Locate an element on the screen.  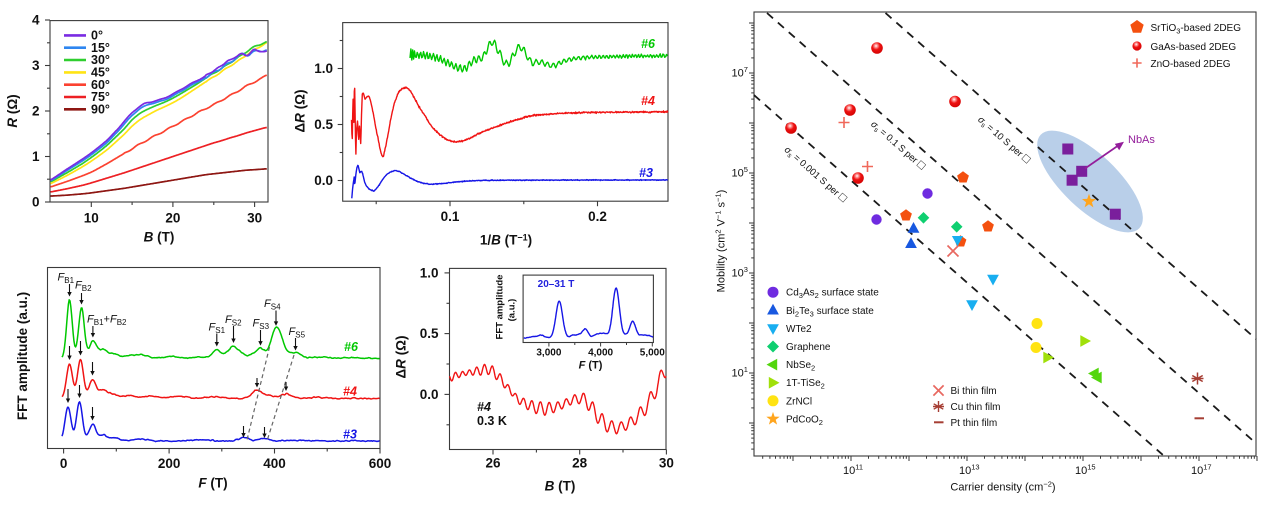
svg-text: 10³ is located at coordinates (740, 272).